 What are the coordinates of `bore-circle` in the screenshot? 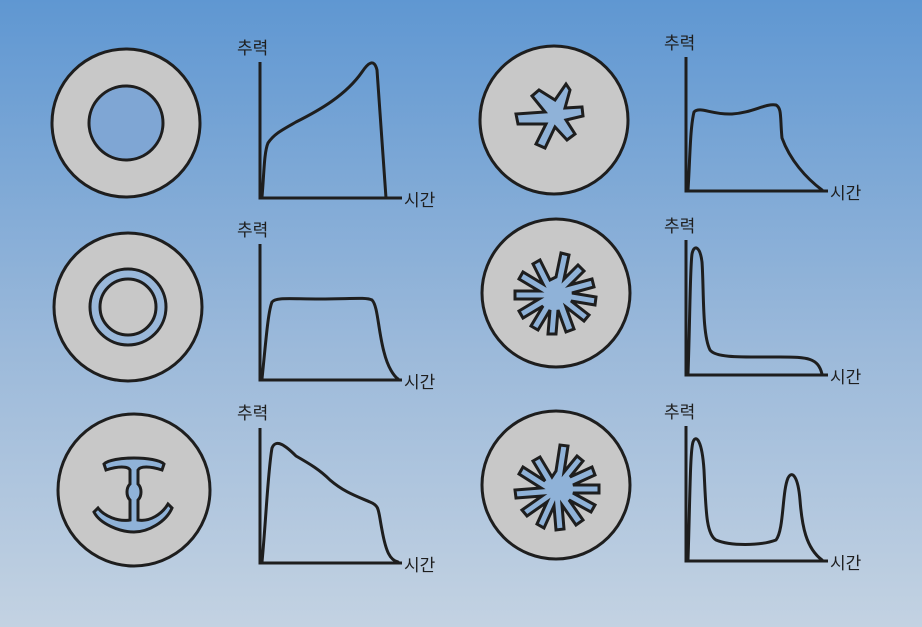 It's located at (126, 123).